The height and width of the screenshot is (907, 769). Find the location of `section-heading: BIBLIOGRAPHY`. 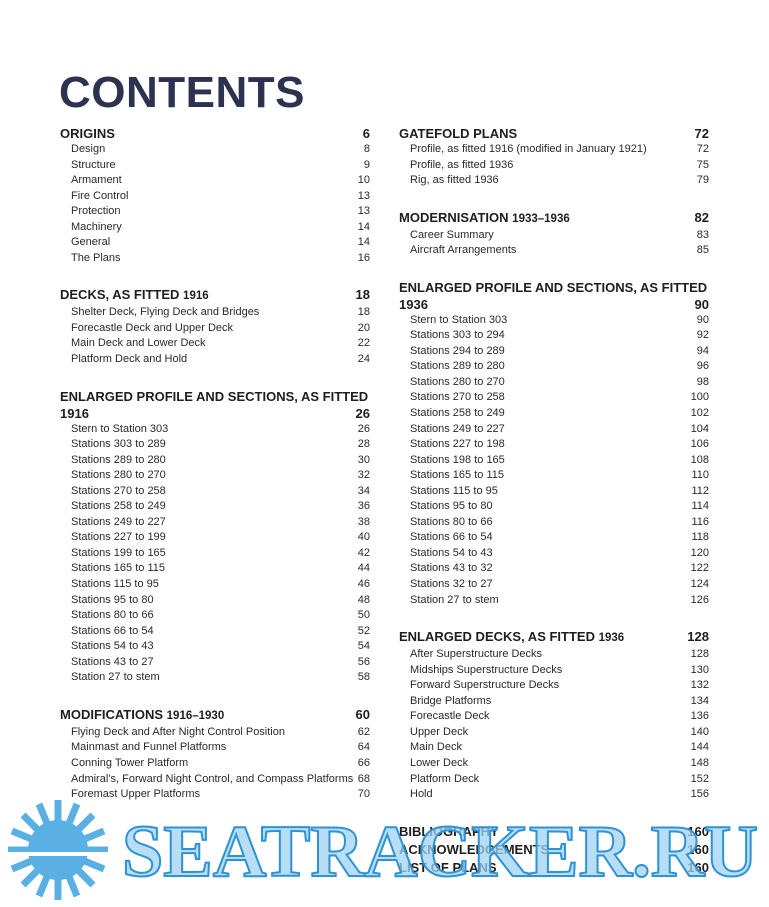

section-heading: BIBLIOGRAPHY is located at coordinates (449, 831).